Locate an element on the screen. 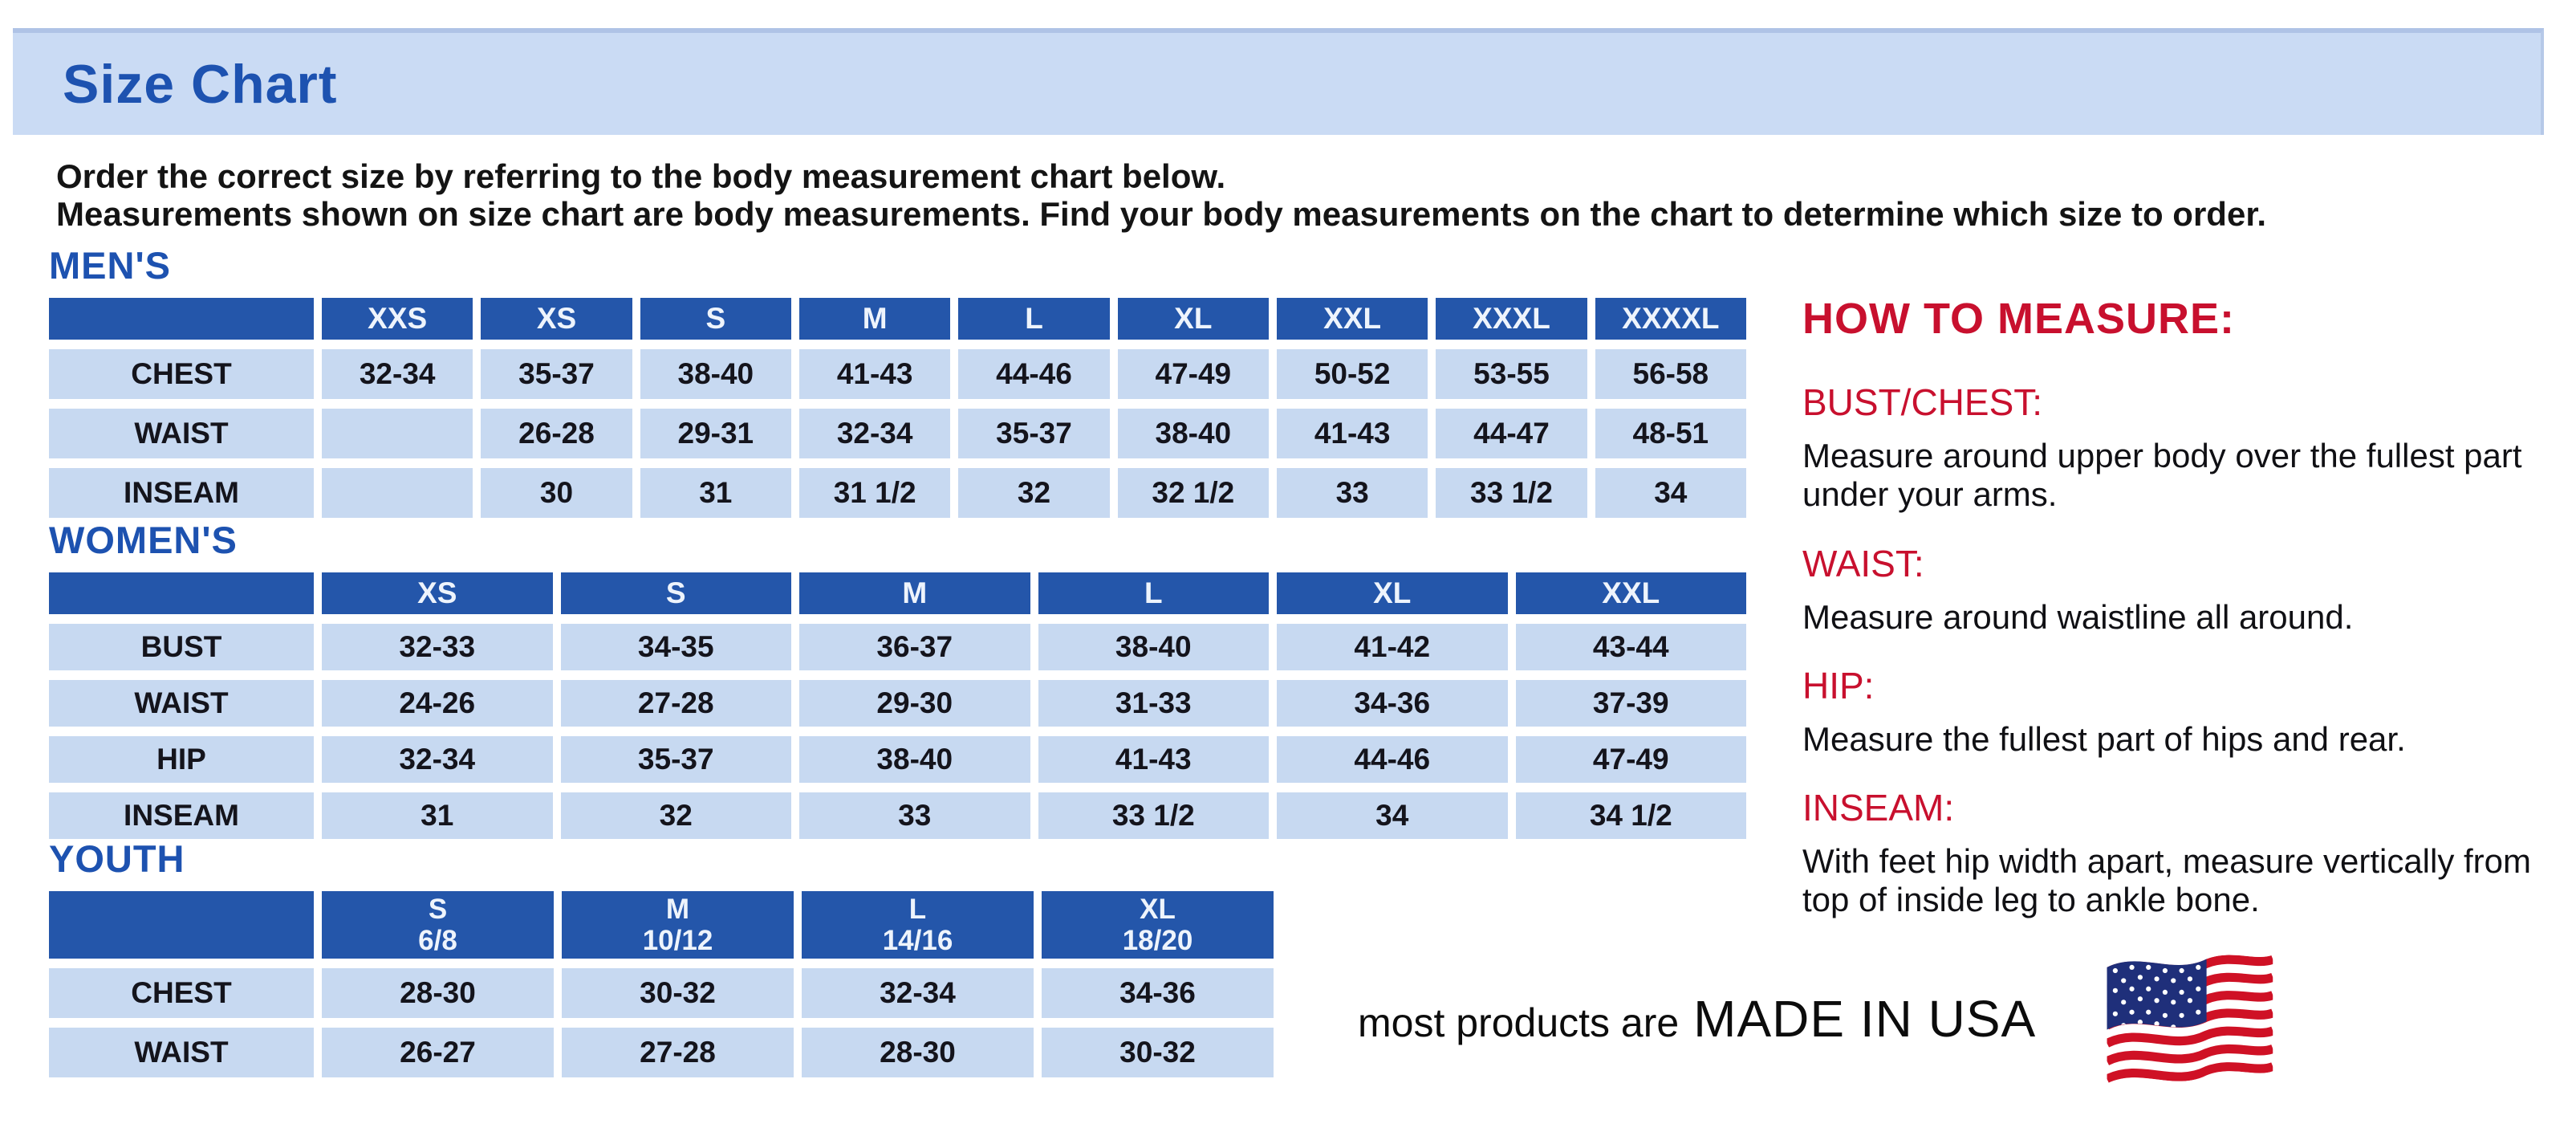 The height and width of the screenshot is (1132, 2576). made-in-usa-prefix: most products are is located at coordinates (1519, 1022).